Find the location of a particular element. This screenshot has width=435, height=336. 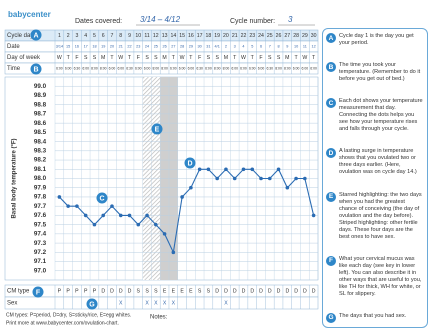

y-tick-label: 98.5 is located at coordinates (40, 132).